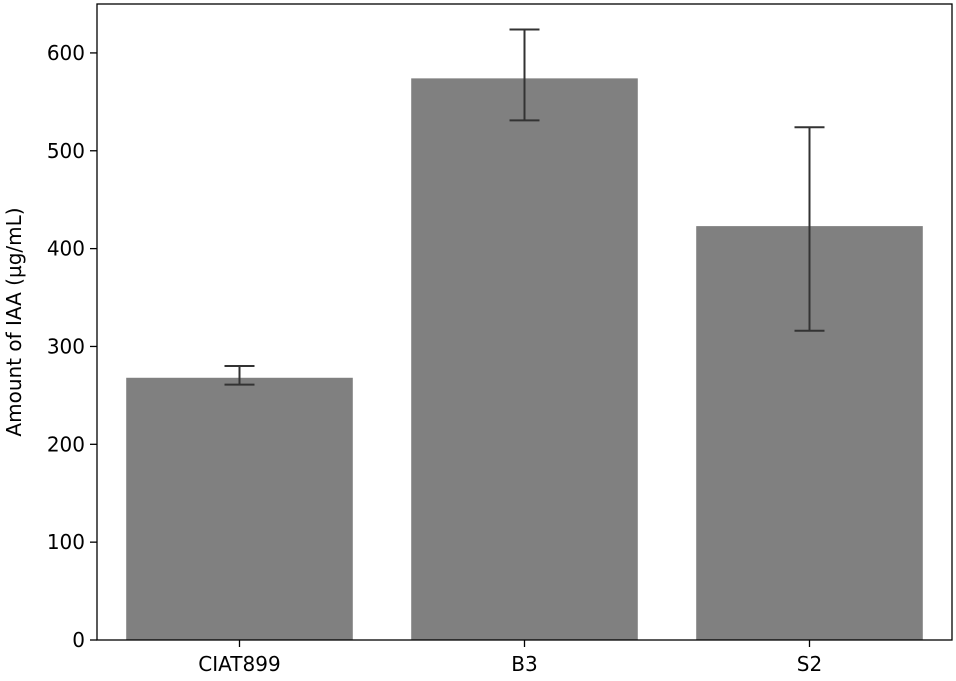  I want to click on bar-ciat899, so click(239, 508).